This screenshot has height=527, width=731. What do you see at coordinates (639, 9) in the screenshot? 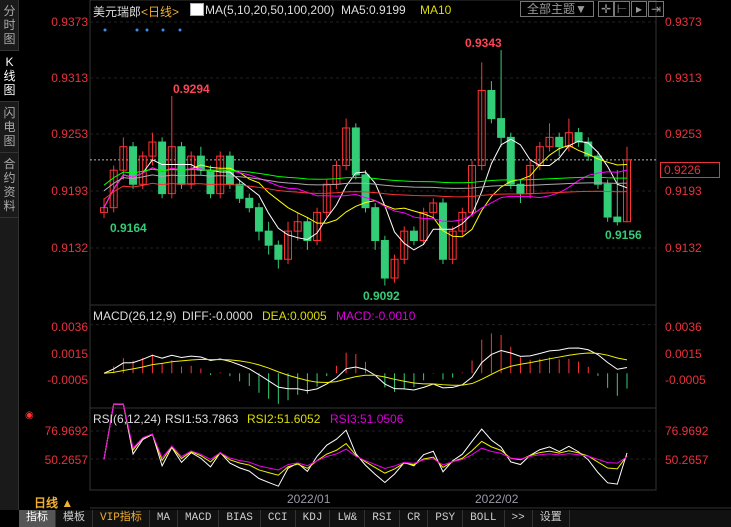
I see `play-icon: ▸` at bounding box center [639, 9].